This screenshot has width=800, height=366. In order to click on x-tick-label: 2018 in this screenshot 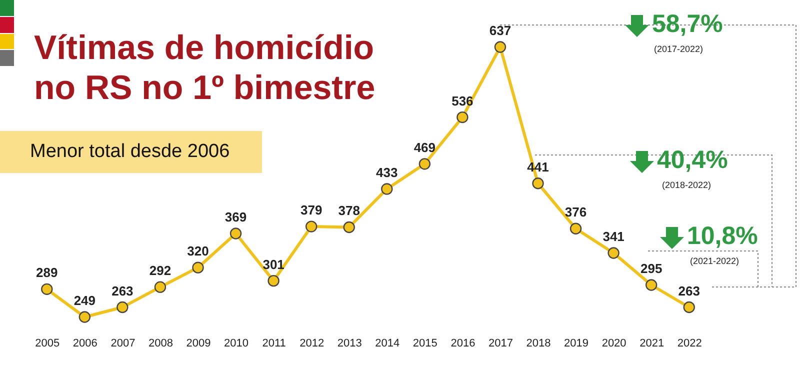, I will do `click(538, 344)`.